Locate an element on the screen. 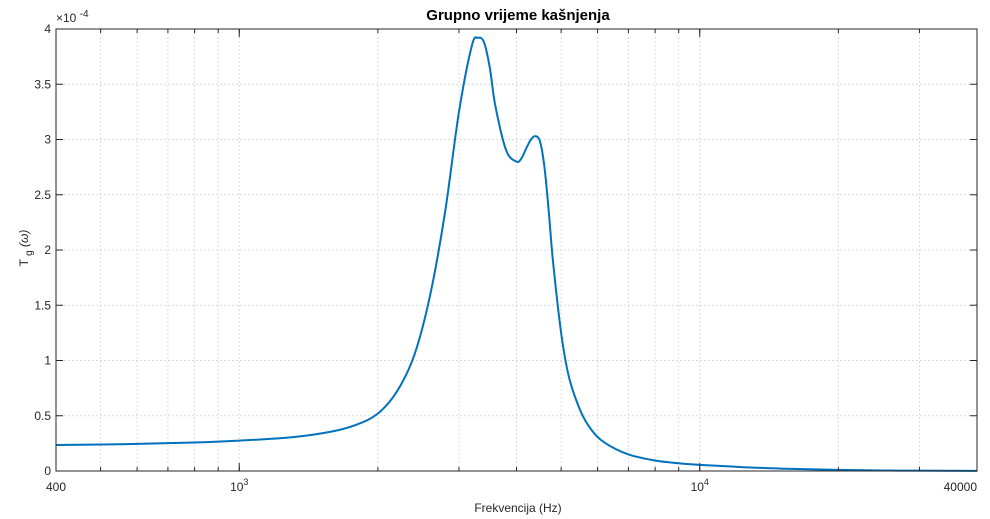 The width and height of the screenshot is (990, 519). y-tick-label: 2 is located at coordinates (47, 250).